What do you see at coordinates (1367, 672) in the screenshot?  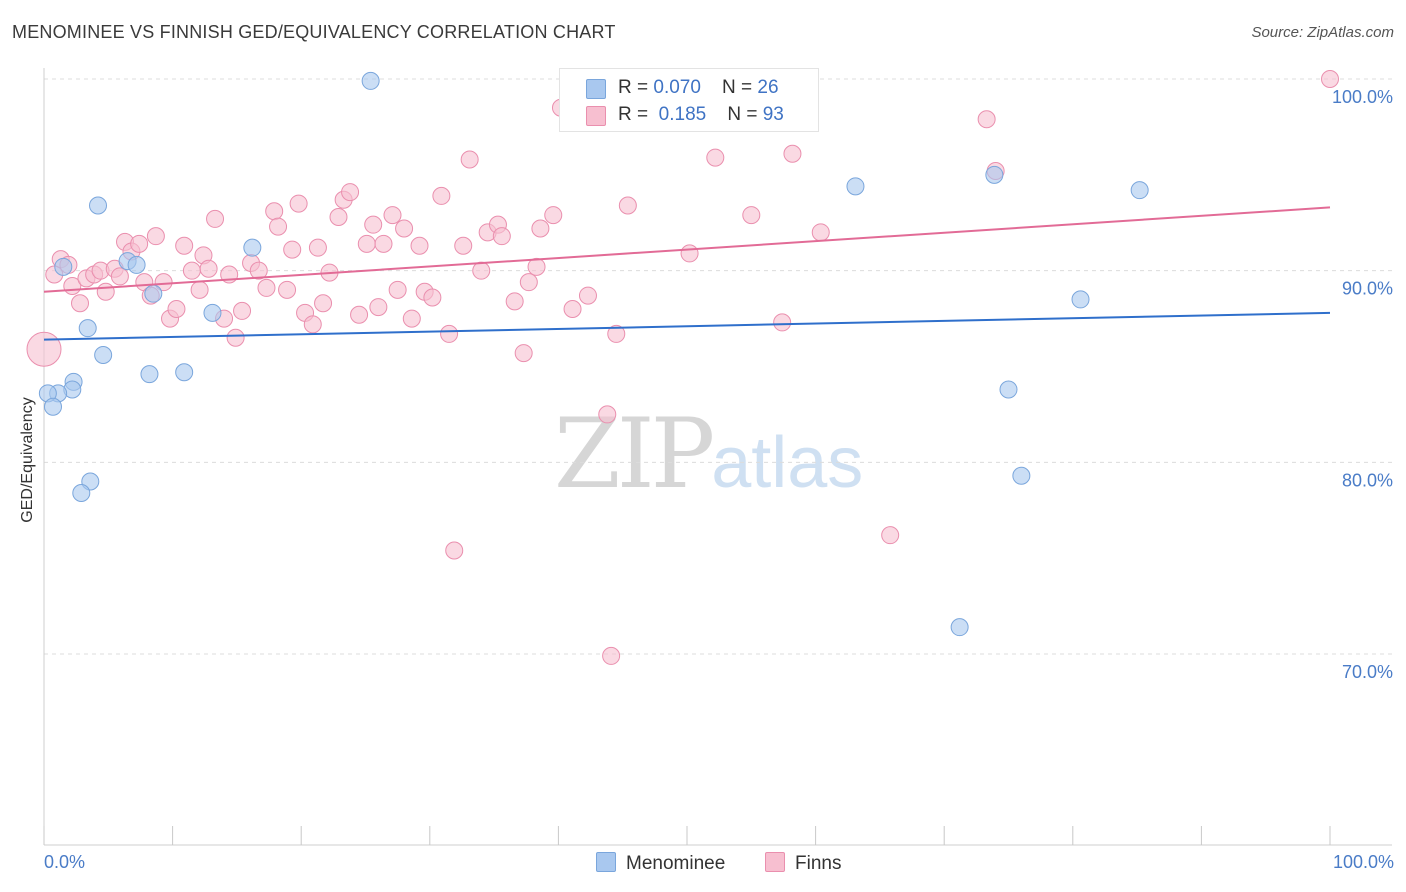 I see `y-tick-label-3: 70.0%` at bounding box center [1367, 672].